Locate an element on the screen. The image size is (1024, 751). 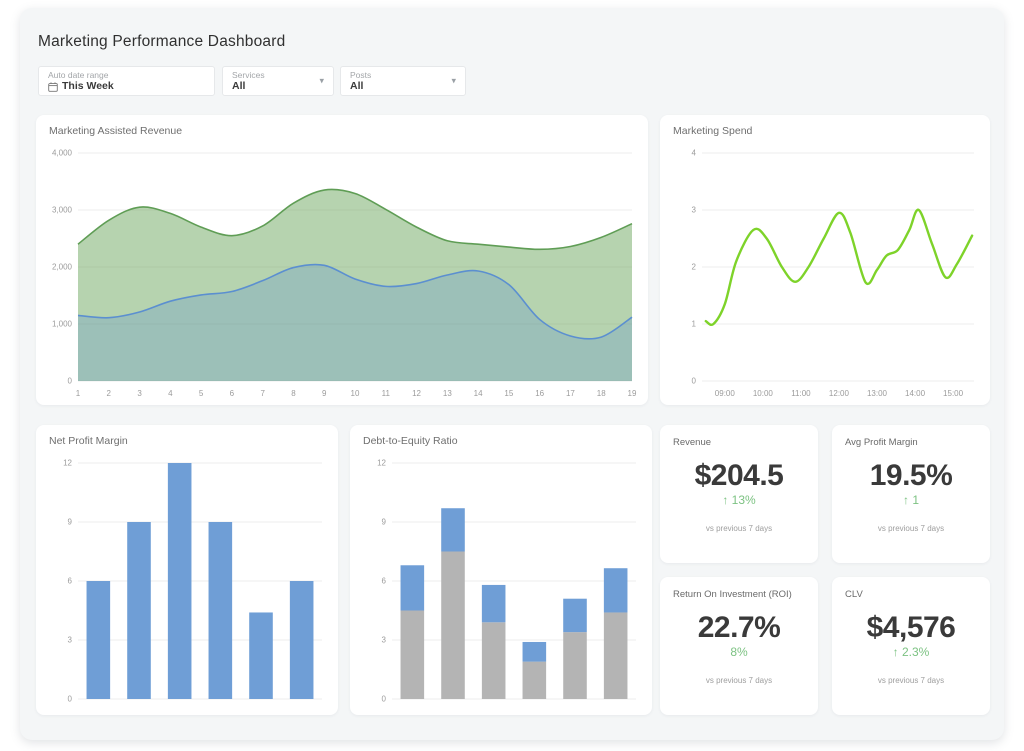
svg-text: 16 is located at coordinates (539, 393).